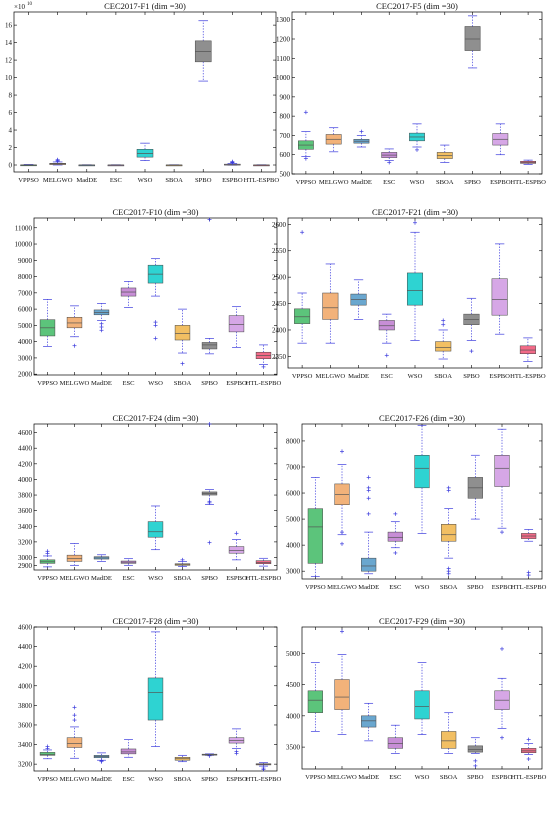 The image size is (550, 819). What do you see at coordinates (293, 494) in the screenshot?
I see `y-tick-label: 6000` at bounding box center [293, 494].